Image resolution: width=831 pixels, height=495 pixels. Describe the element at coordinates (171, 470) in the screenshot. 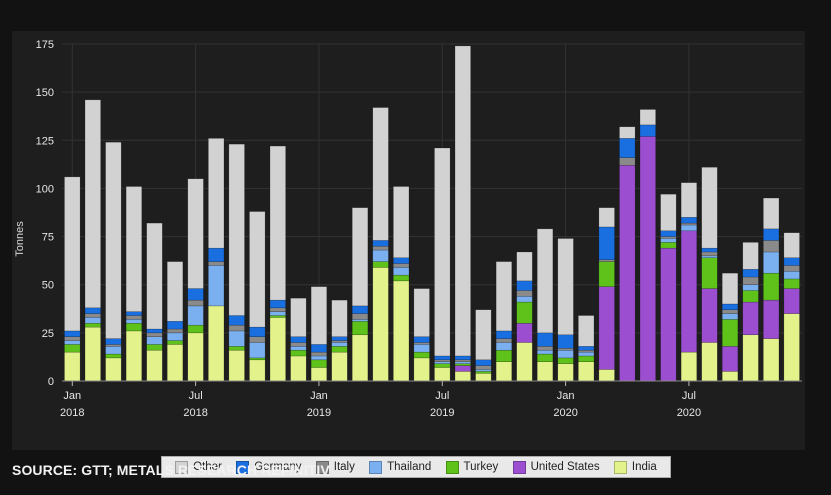

I see `source-note: SOURCE: GTT; METALS RESEARCH REFINITIV` at that location.